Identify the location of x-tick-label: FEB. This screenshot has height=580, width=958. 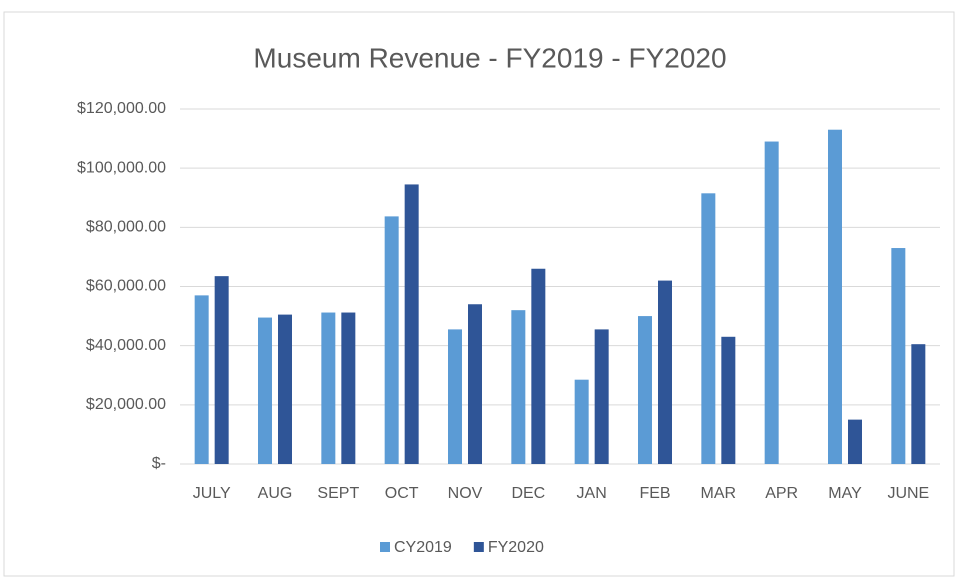
(654, 493).